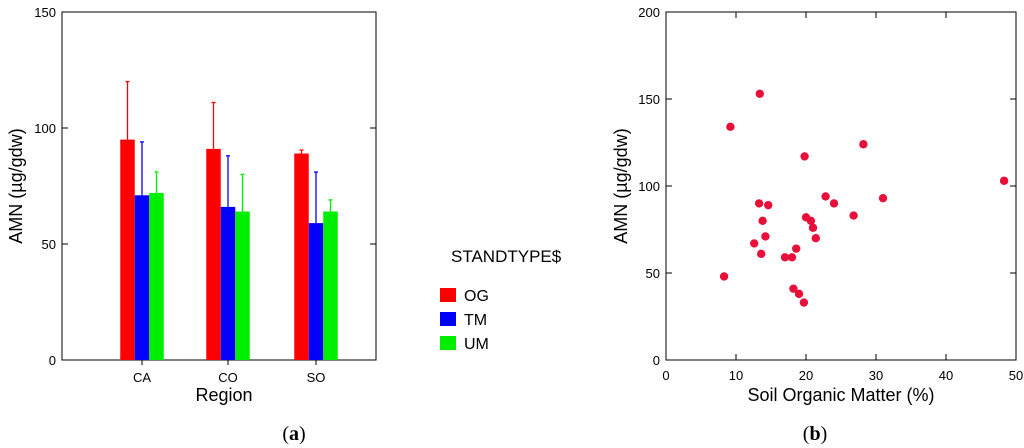 This screenshot has width=1024, height=448. I want to click on bar-og-so, so click(301, 256).